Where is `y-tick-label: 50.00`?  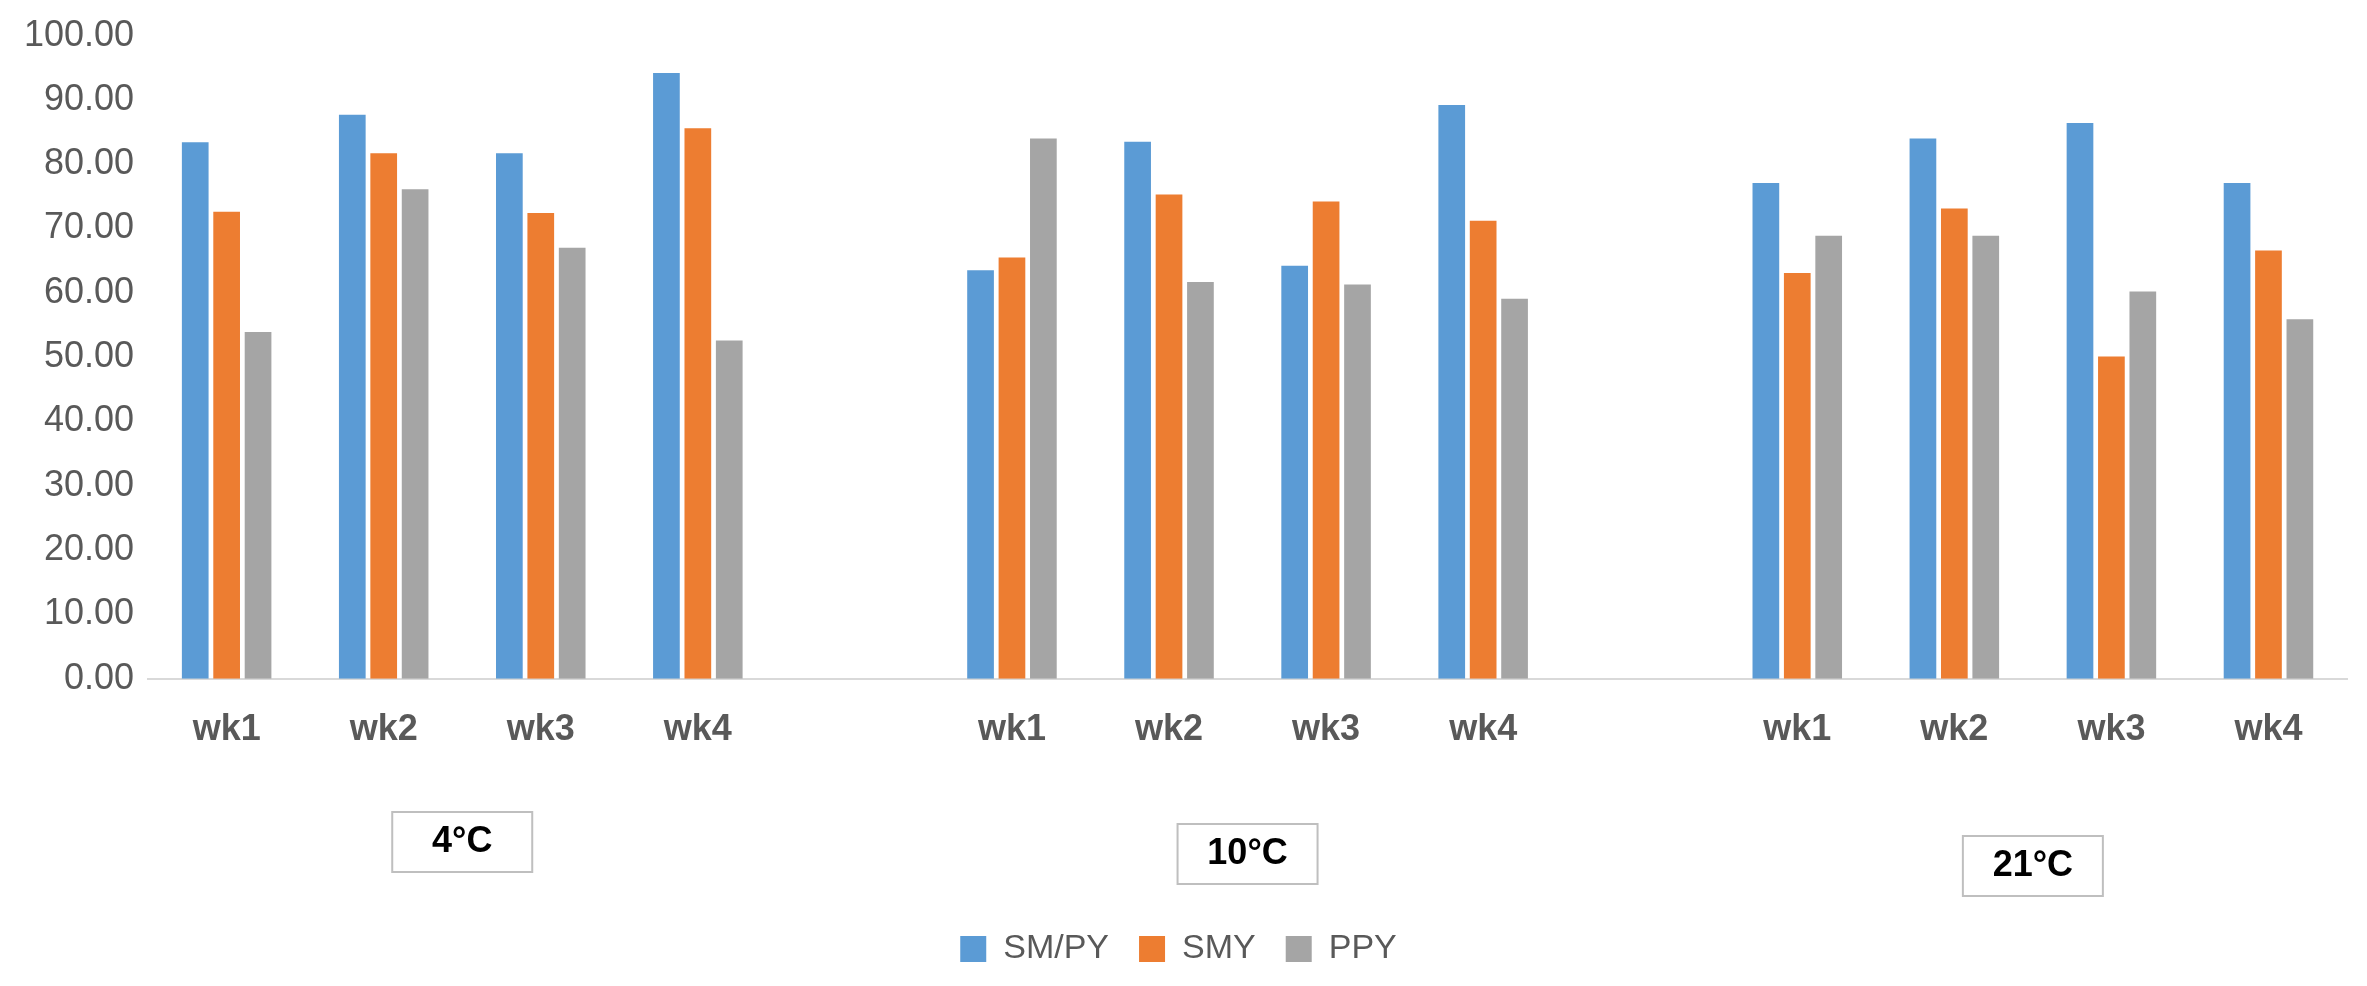 y-tick-label: 50.00 is located at coordinates (89, 355).